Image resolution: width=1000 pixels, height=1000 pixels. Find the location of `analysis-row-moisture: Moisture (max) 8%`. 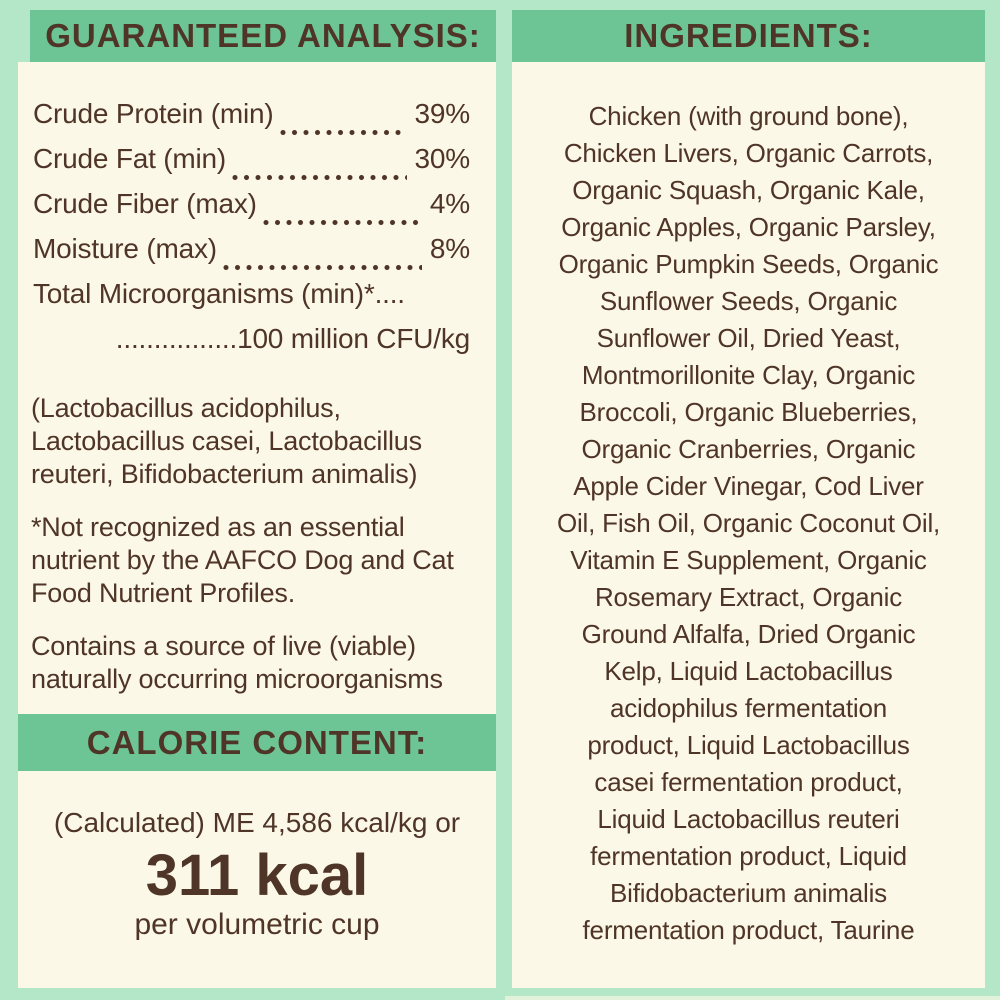

analysis-row-moisture: Moisture (max) 8% is located at coordinates (251, 255).